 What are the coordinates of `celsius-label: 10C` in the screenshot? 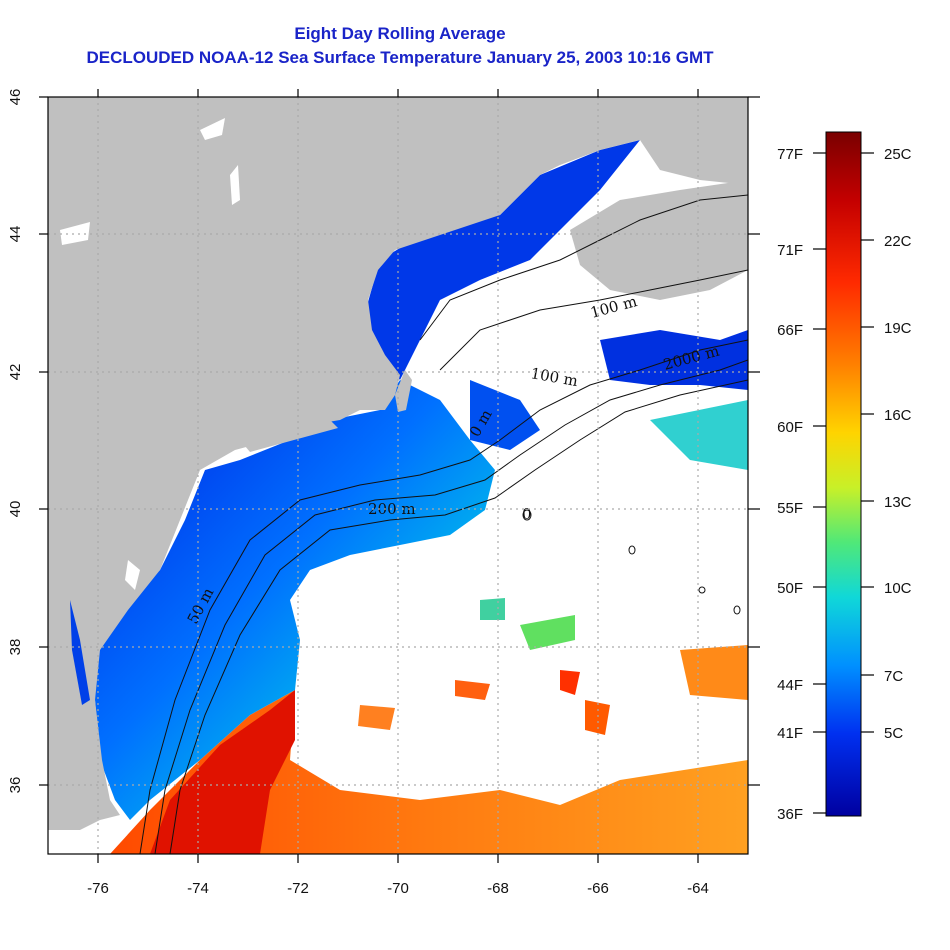 It's located at (898, 588).